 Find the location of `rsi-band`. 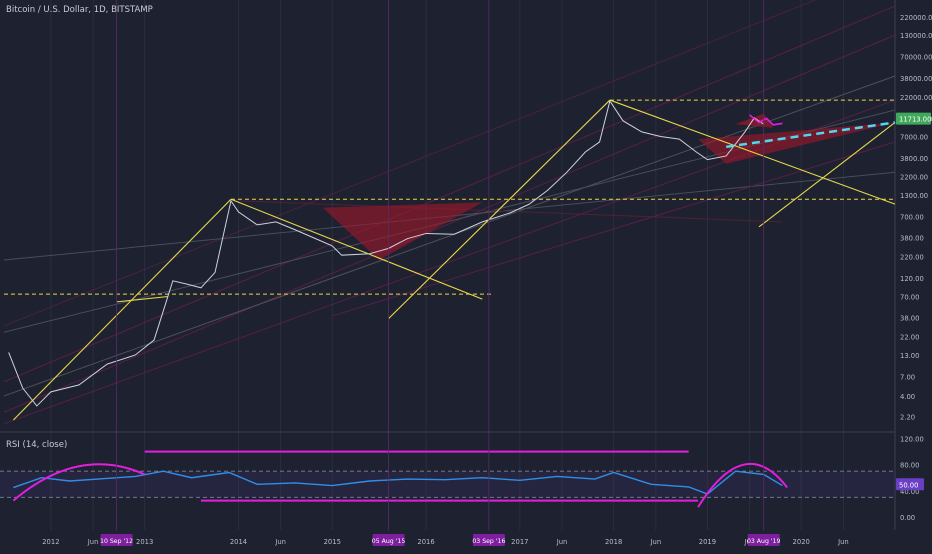

rsi-band is located at coordinates (447, 484).